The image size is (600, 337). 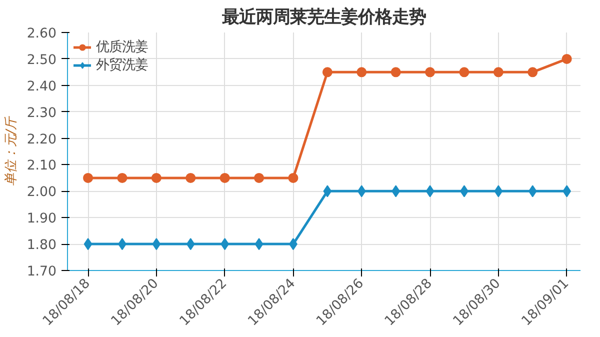 What do you see at coordinates (41, 166) in the screenshot?
I see `y-tick-label: 2.10` at bounding box center [41, 166].